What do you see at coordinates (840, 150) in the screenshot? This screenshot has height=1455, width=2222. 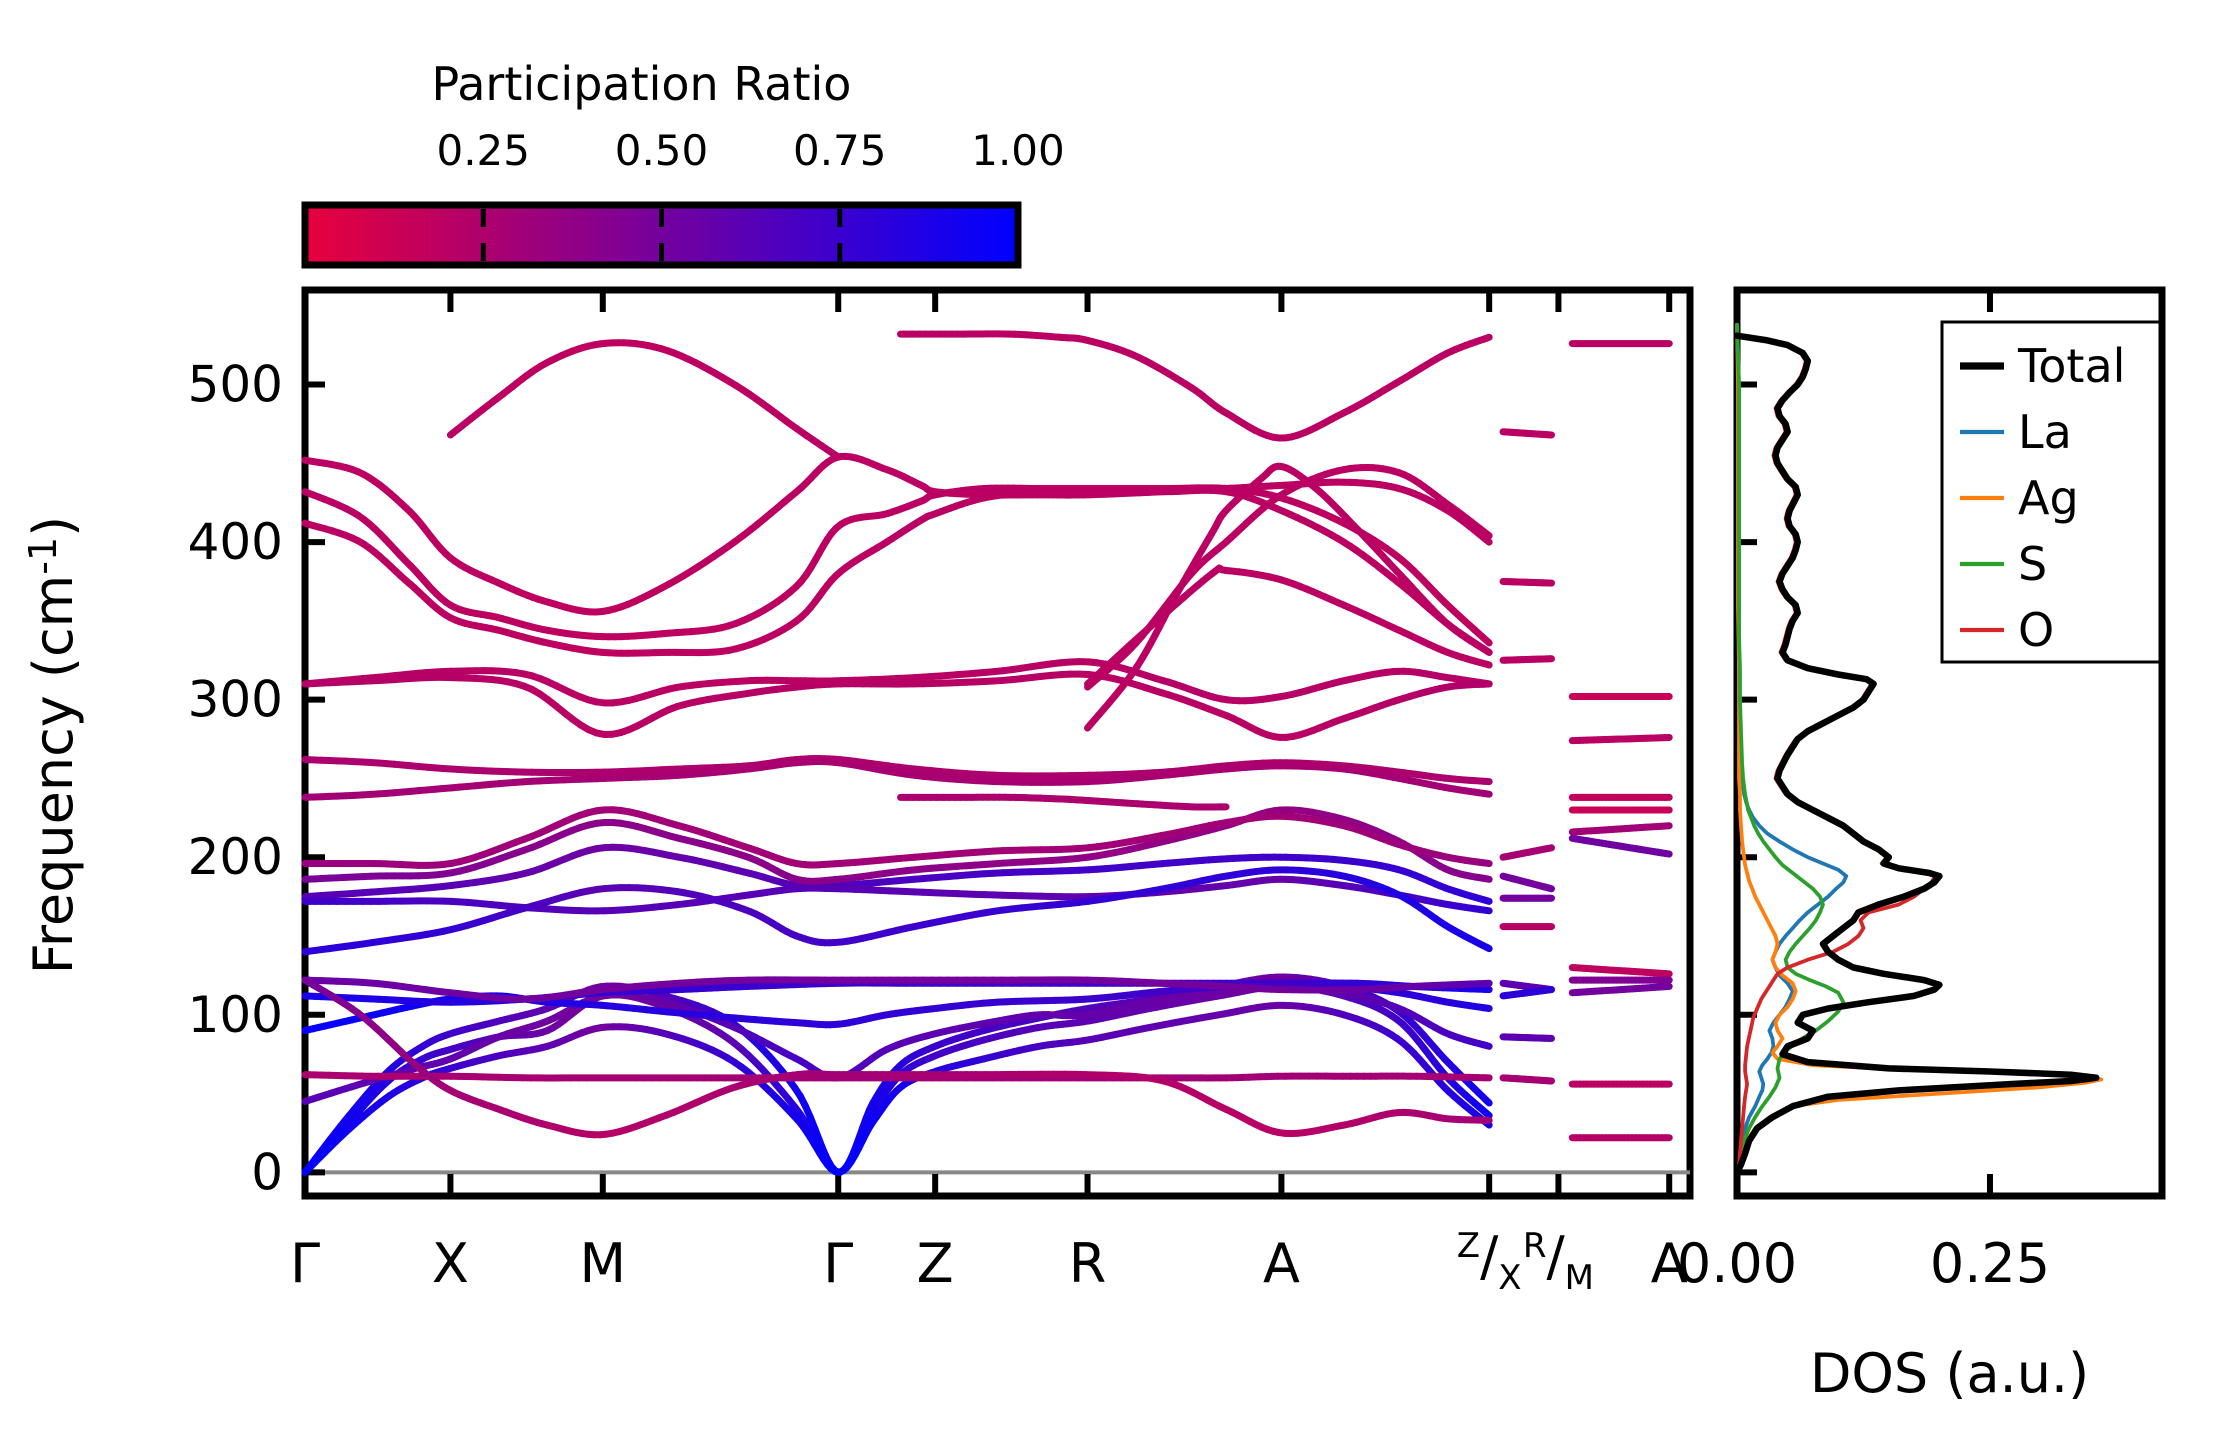 I see `colorbar-tick-label: 0.75` at bounding box center [840, 150].